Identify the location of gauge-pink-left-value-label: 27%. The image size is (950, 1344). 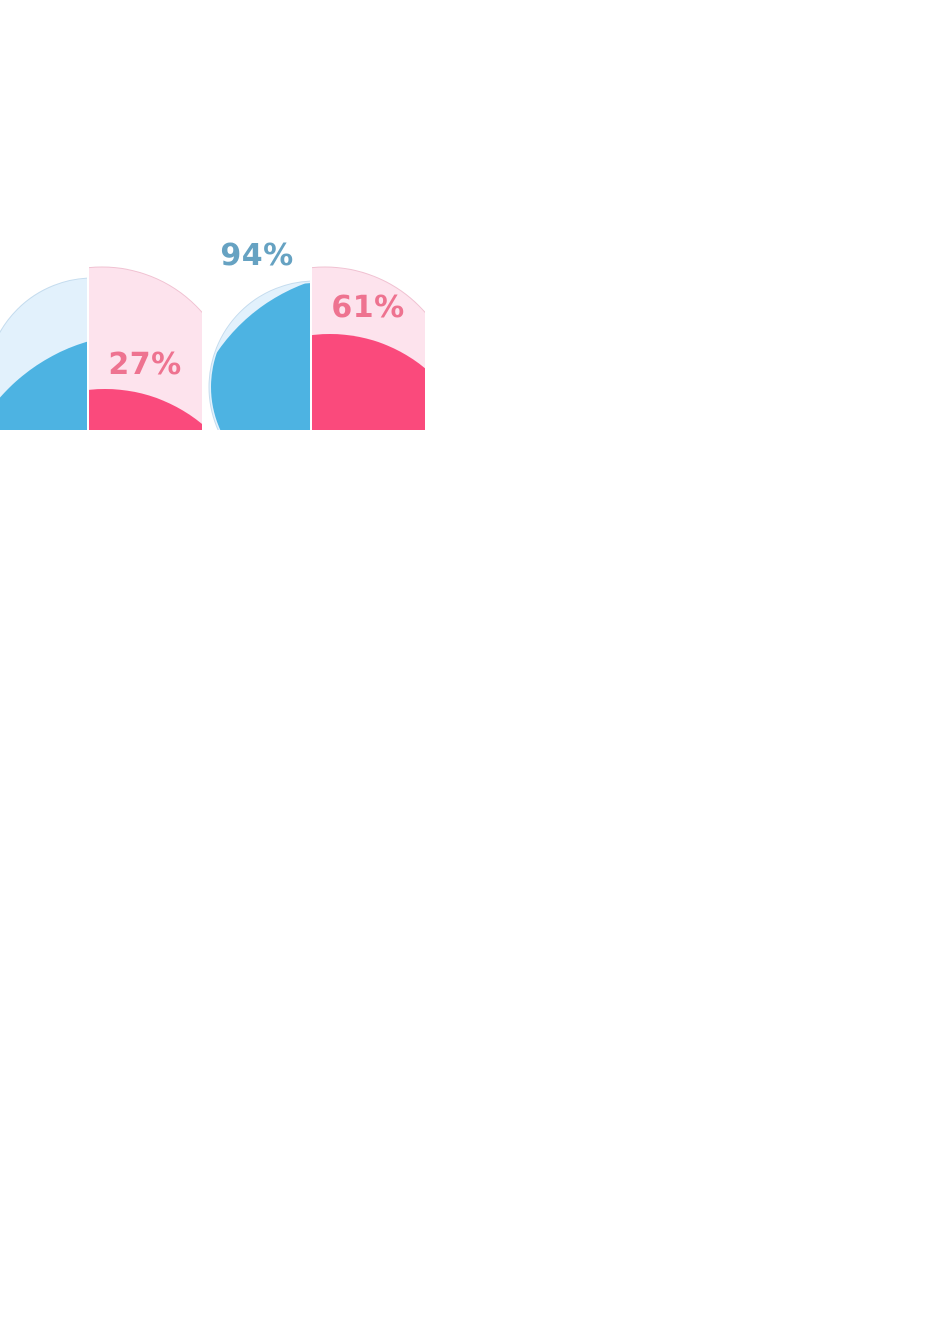
(145, 364).